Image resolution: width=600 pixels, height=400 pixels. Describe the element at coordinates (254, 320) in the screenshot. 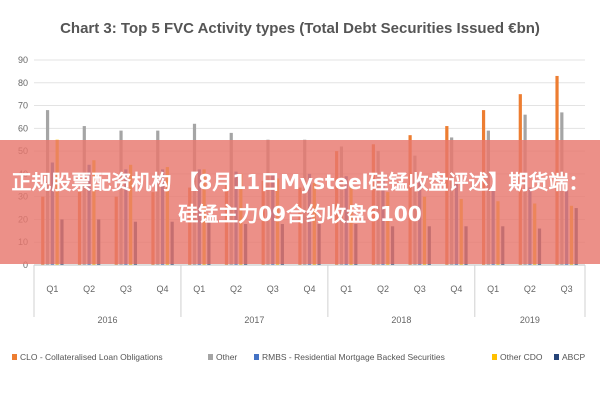

I see `year-label: 2017` at that location.